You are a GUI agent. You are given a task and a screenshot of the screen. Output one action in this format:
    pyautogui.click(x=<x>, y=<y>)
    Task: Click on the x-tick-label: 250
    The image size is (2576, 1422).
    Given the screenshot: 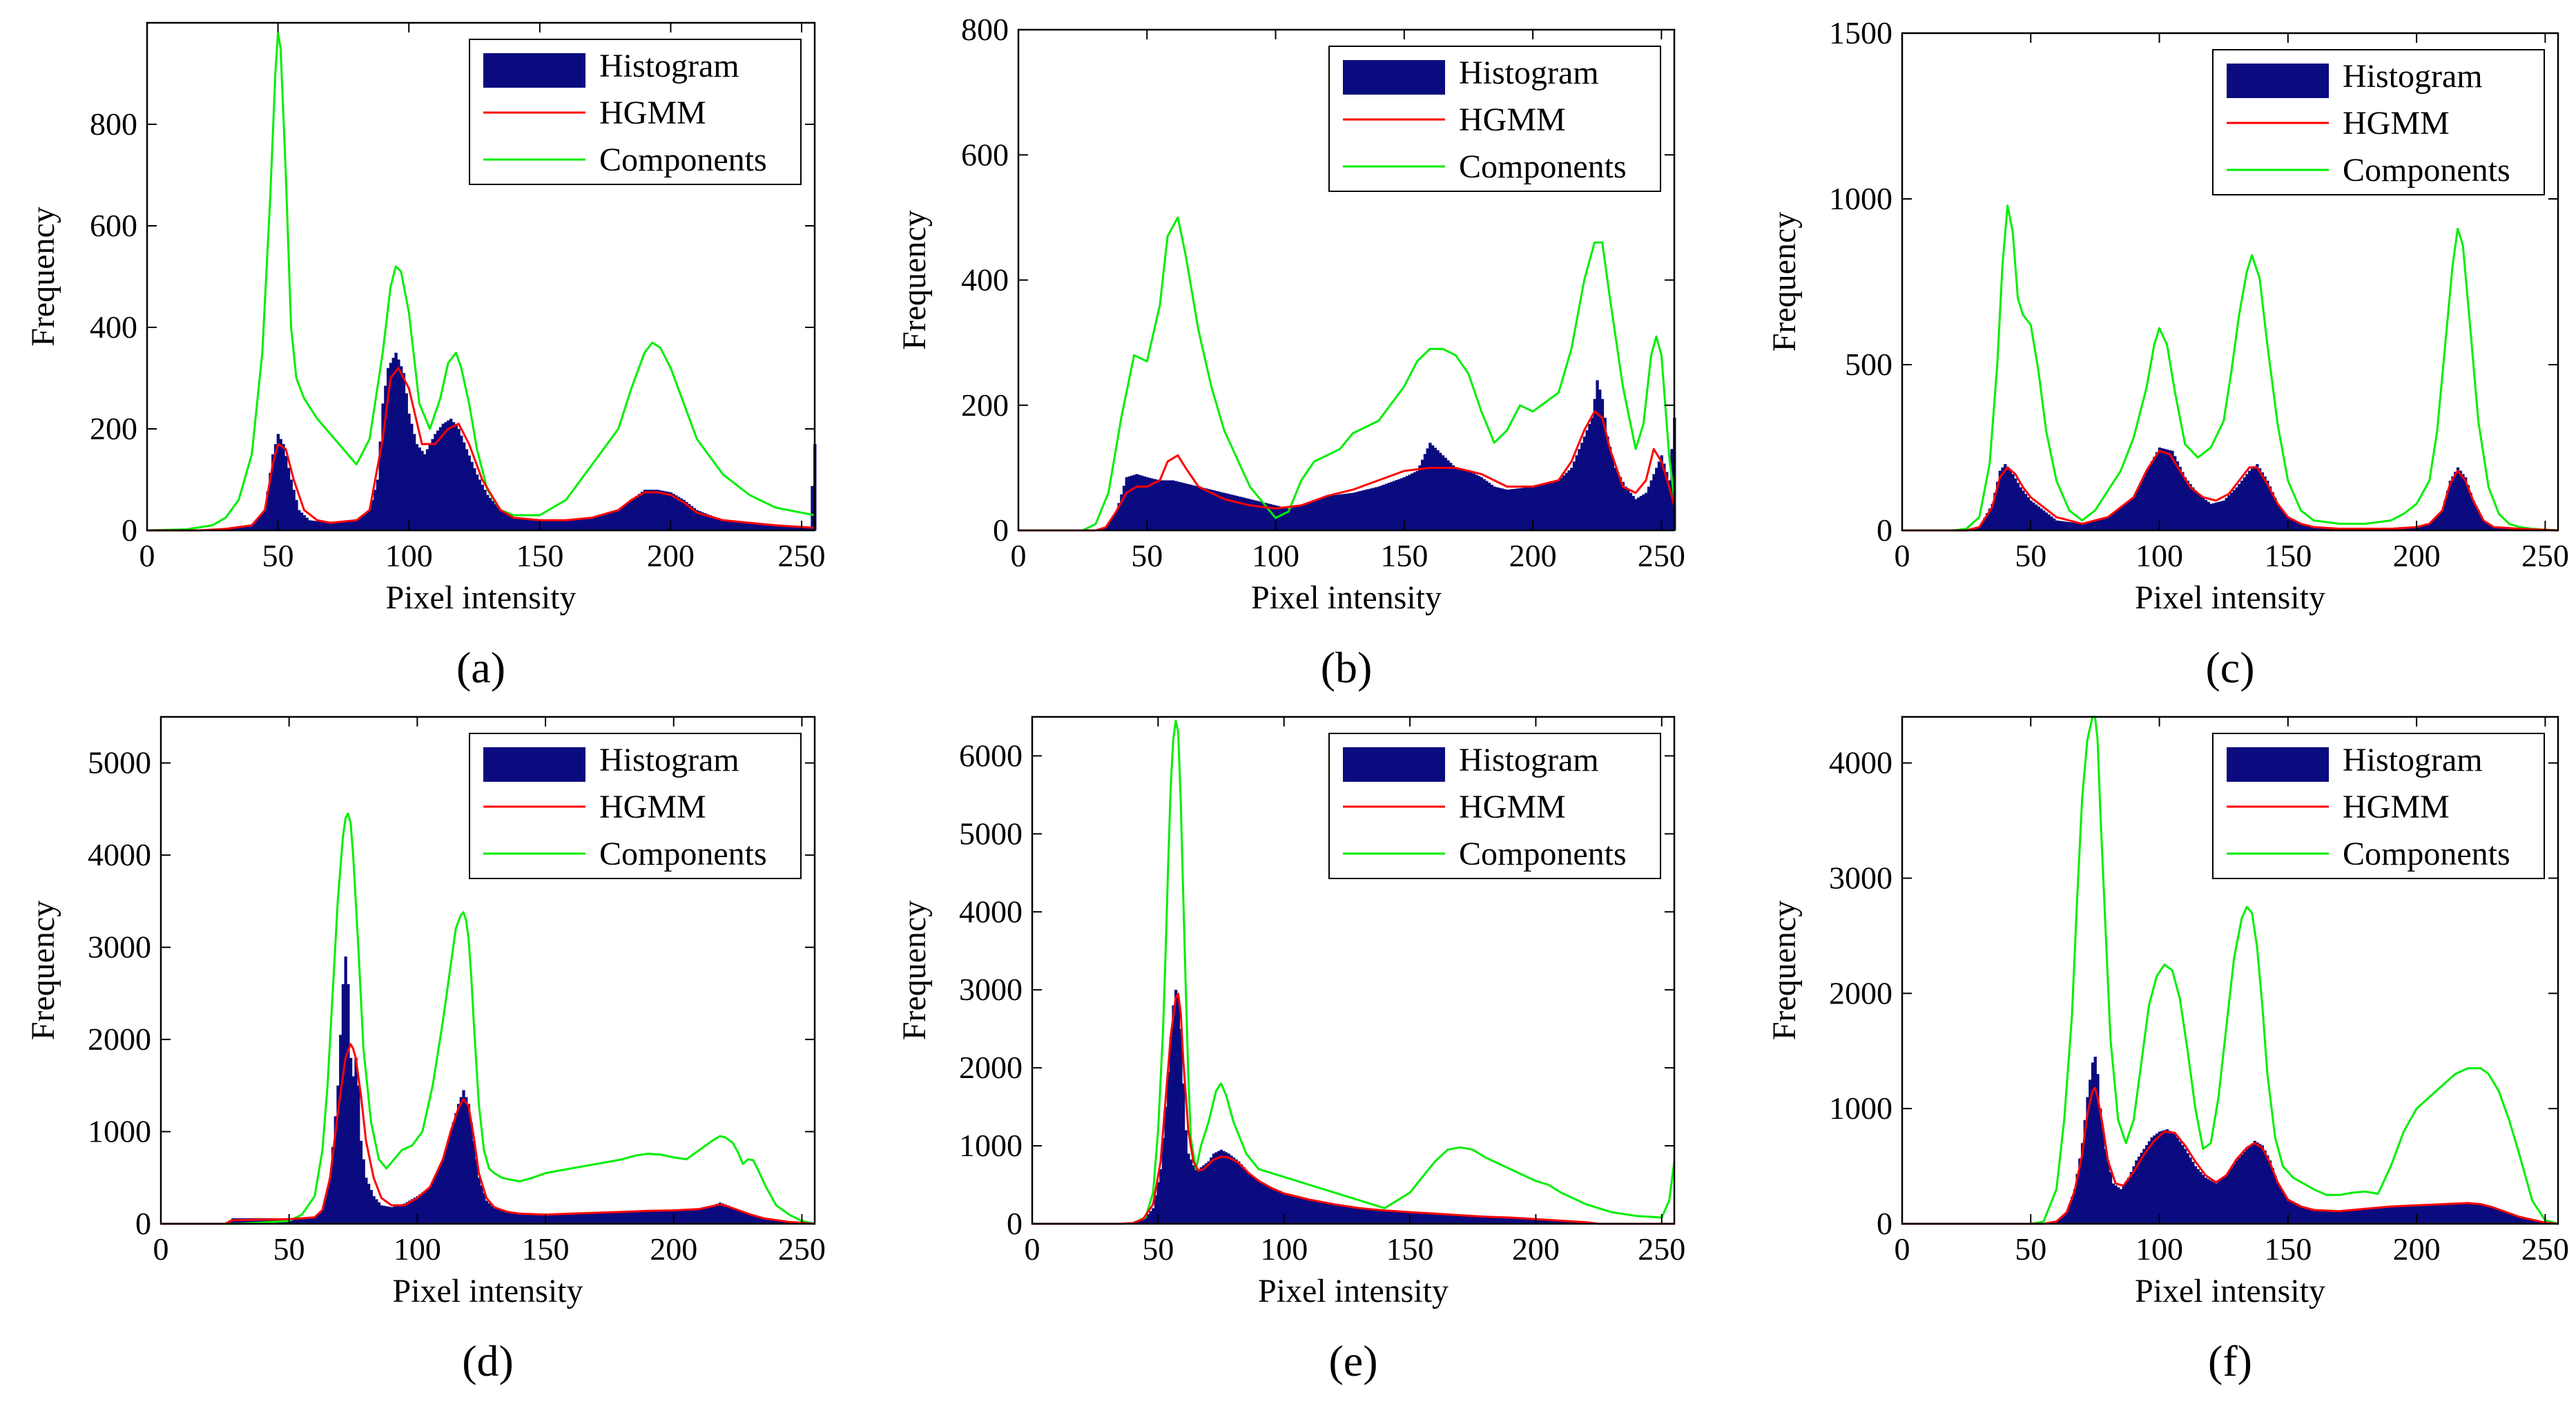 What is the action you would take?
    pyautogui.click(x=802, y=555)
    